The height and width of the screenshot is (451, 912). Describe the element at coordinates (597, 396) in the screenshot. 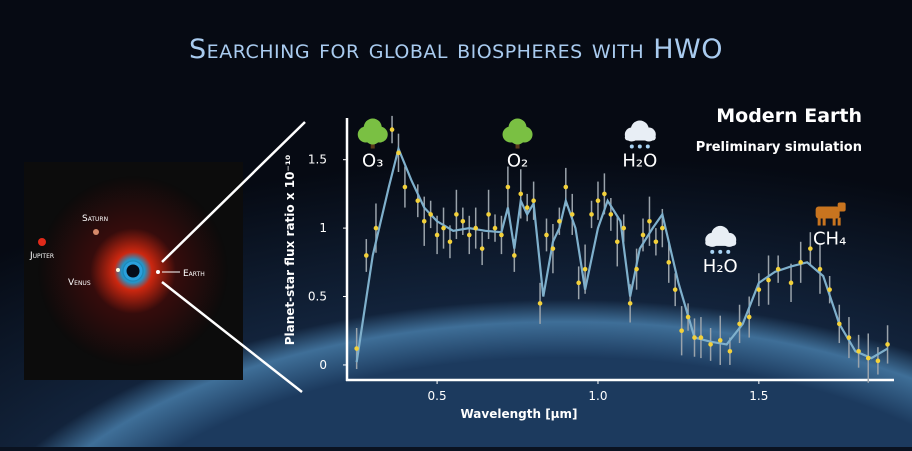

I see `x-tick-label: 1.0` at that location.